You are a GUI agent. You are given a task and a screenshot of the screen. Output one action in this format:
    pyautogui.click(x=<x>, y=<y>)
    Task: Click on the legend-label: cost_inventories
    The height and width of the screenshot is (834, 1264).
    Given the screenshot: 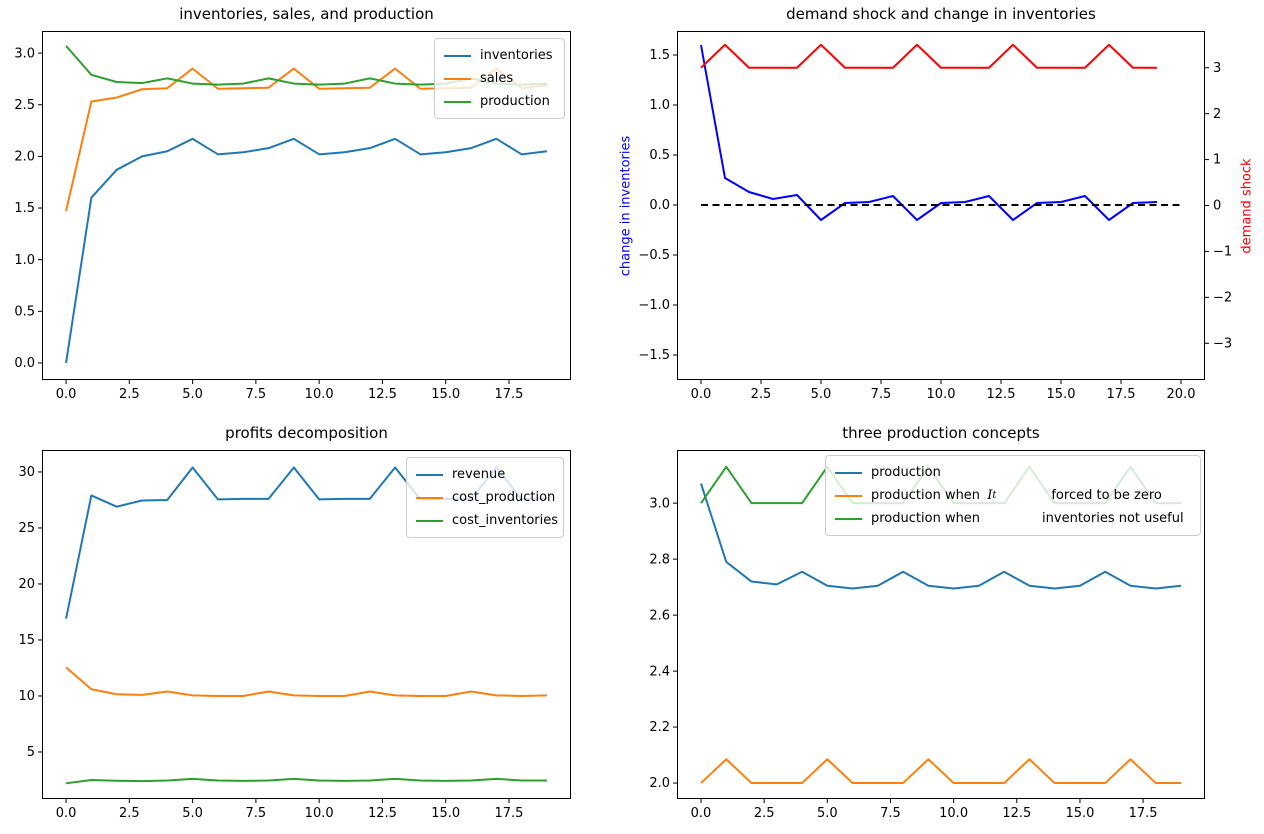 What is the action you would take?
    pyautogui.click(x=505, y=520)
    